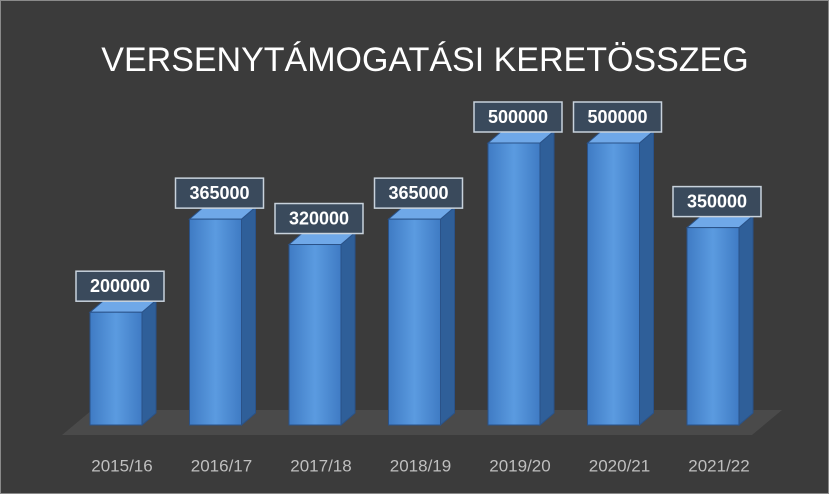 This screenshot has height=494, width=829. What do you see at coordinates (320, 465) in the screenshot?
I see `x-tick-label: 2017/18` at bounding box center [320, 465].